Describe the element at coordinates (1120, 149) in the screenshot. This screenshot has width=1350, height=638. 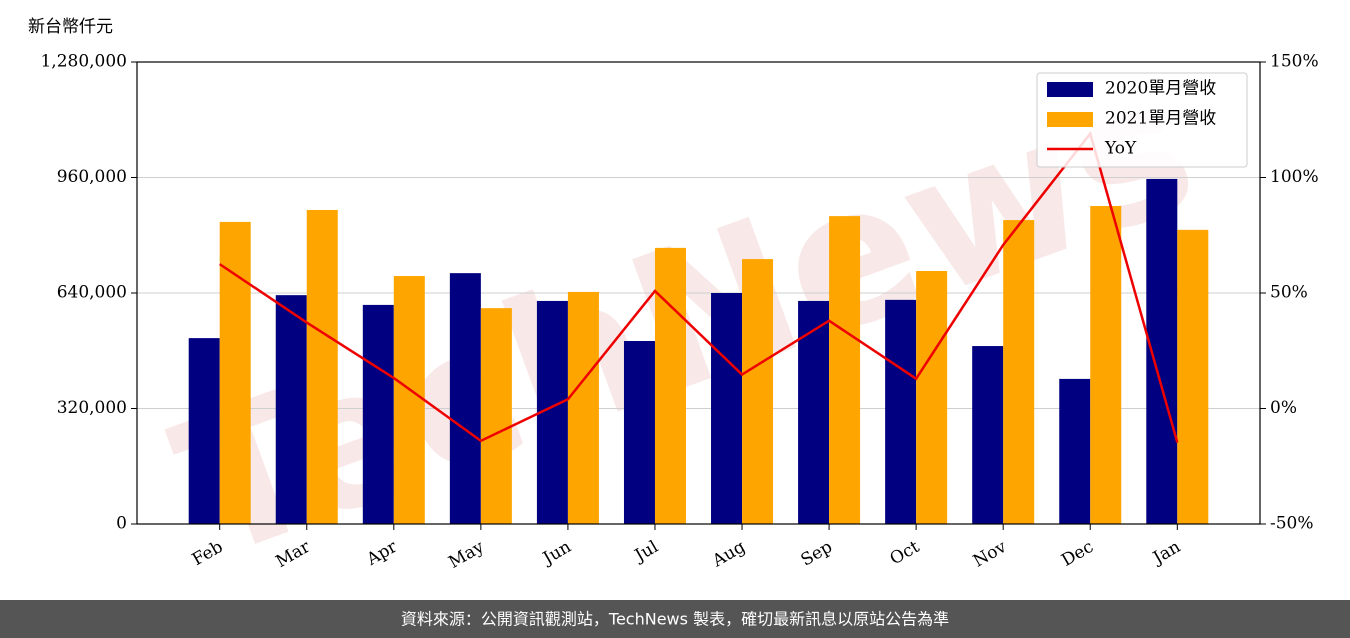
I see `legend-label: YoY` at that location.